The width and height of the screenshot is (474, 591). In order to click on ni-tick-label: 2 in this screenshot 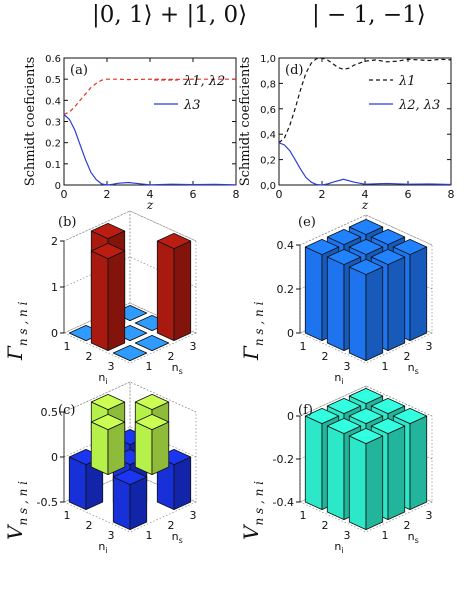, I will do `click(89, 356)`.